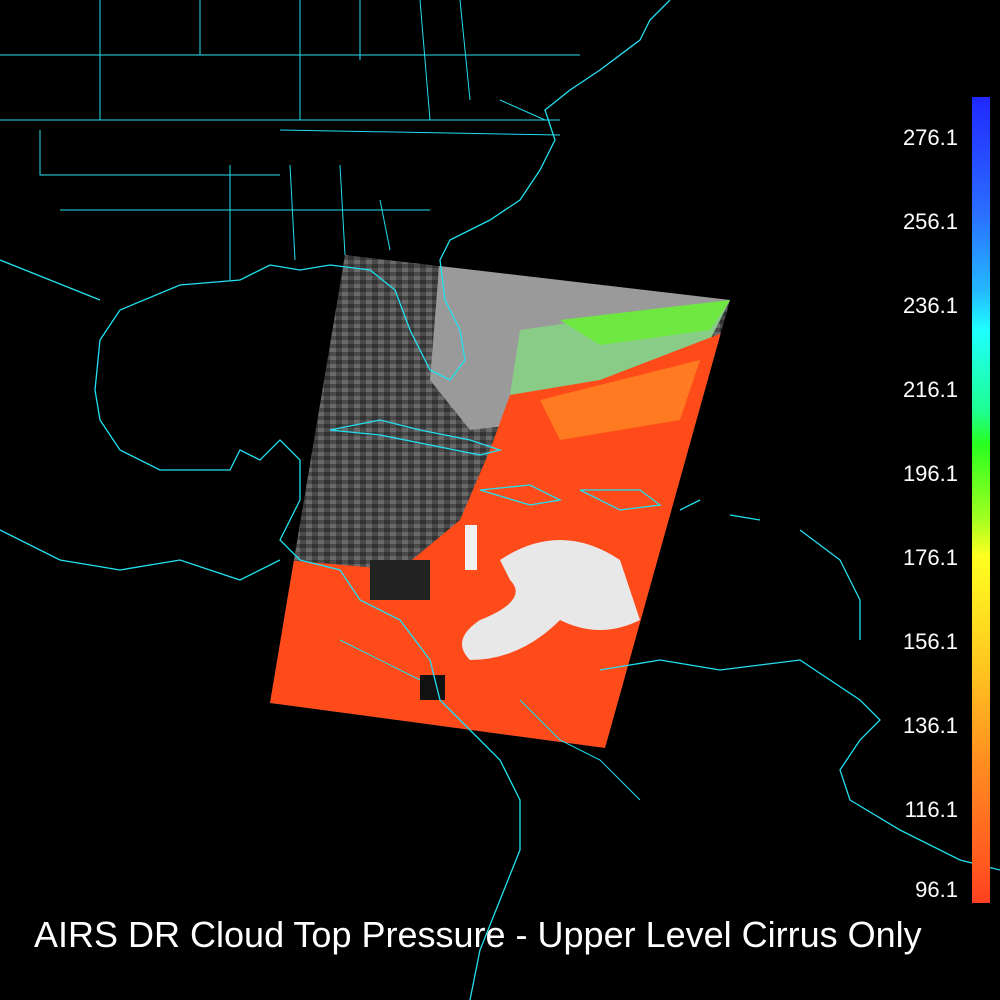  What do you see at coordinates (930, 473) in the screenshot?
I see `colorbar-tick: 196.1` at bounding box center [930, 473].